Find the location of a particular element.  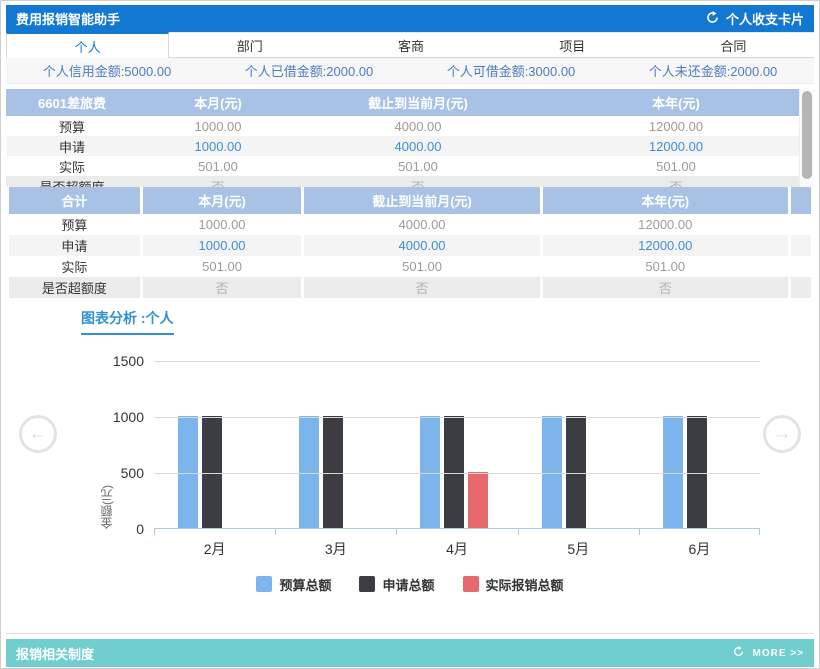

y-tick-label: 1500 is located at coordinates (128, 361).